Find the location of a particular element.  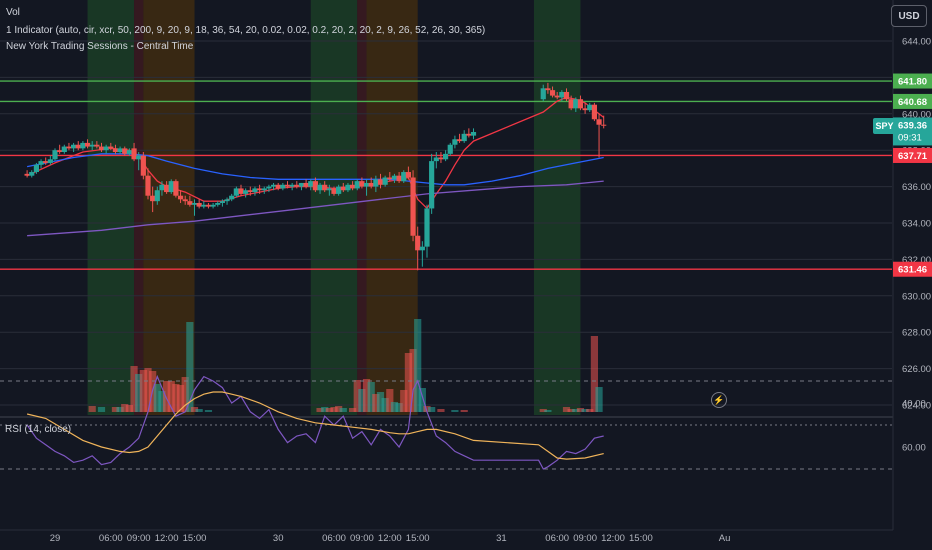

rsi-tick-label: 60.00 is located at coordinates (914, 448).